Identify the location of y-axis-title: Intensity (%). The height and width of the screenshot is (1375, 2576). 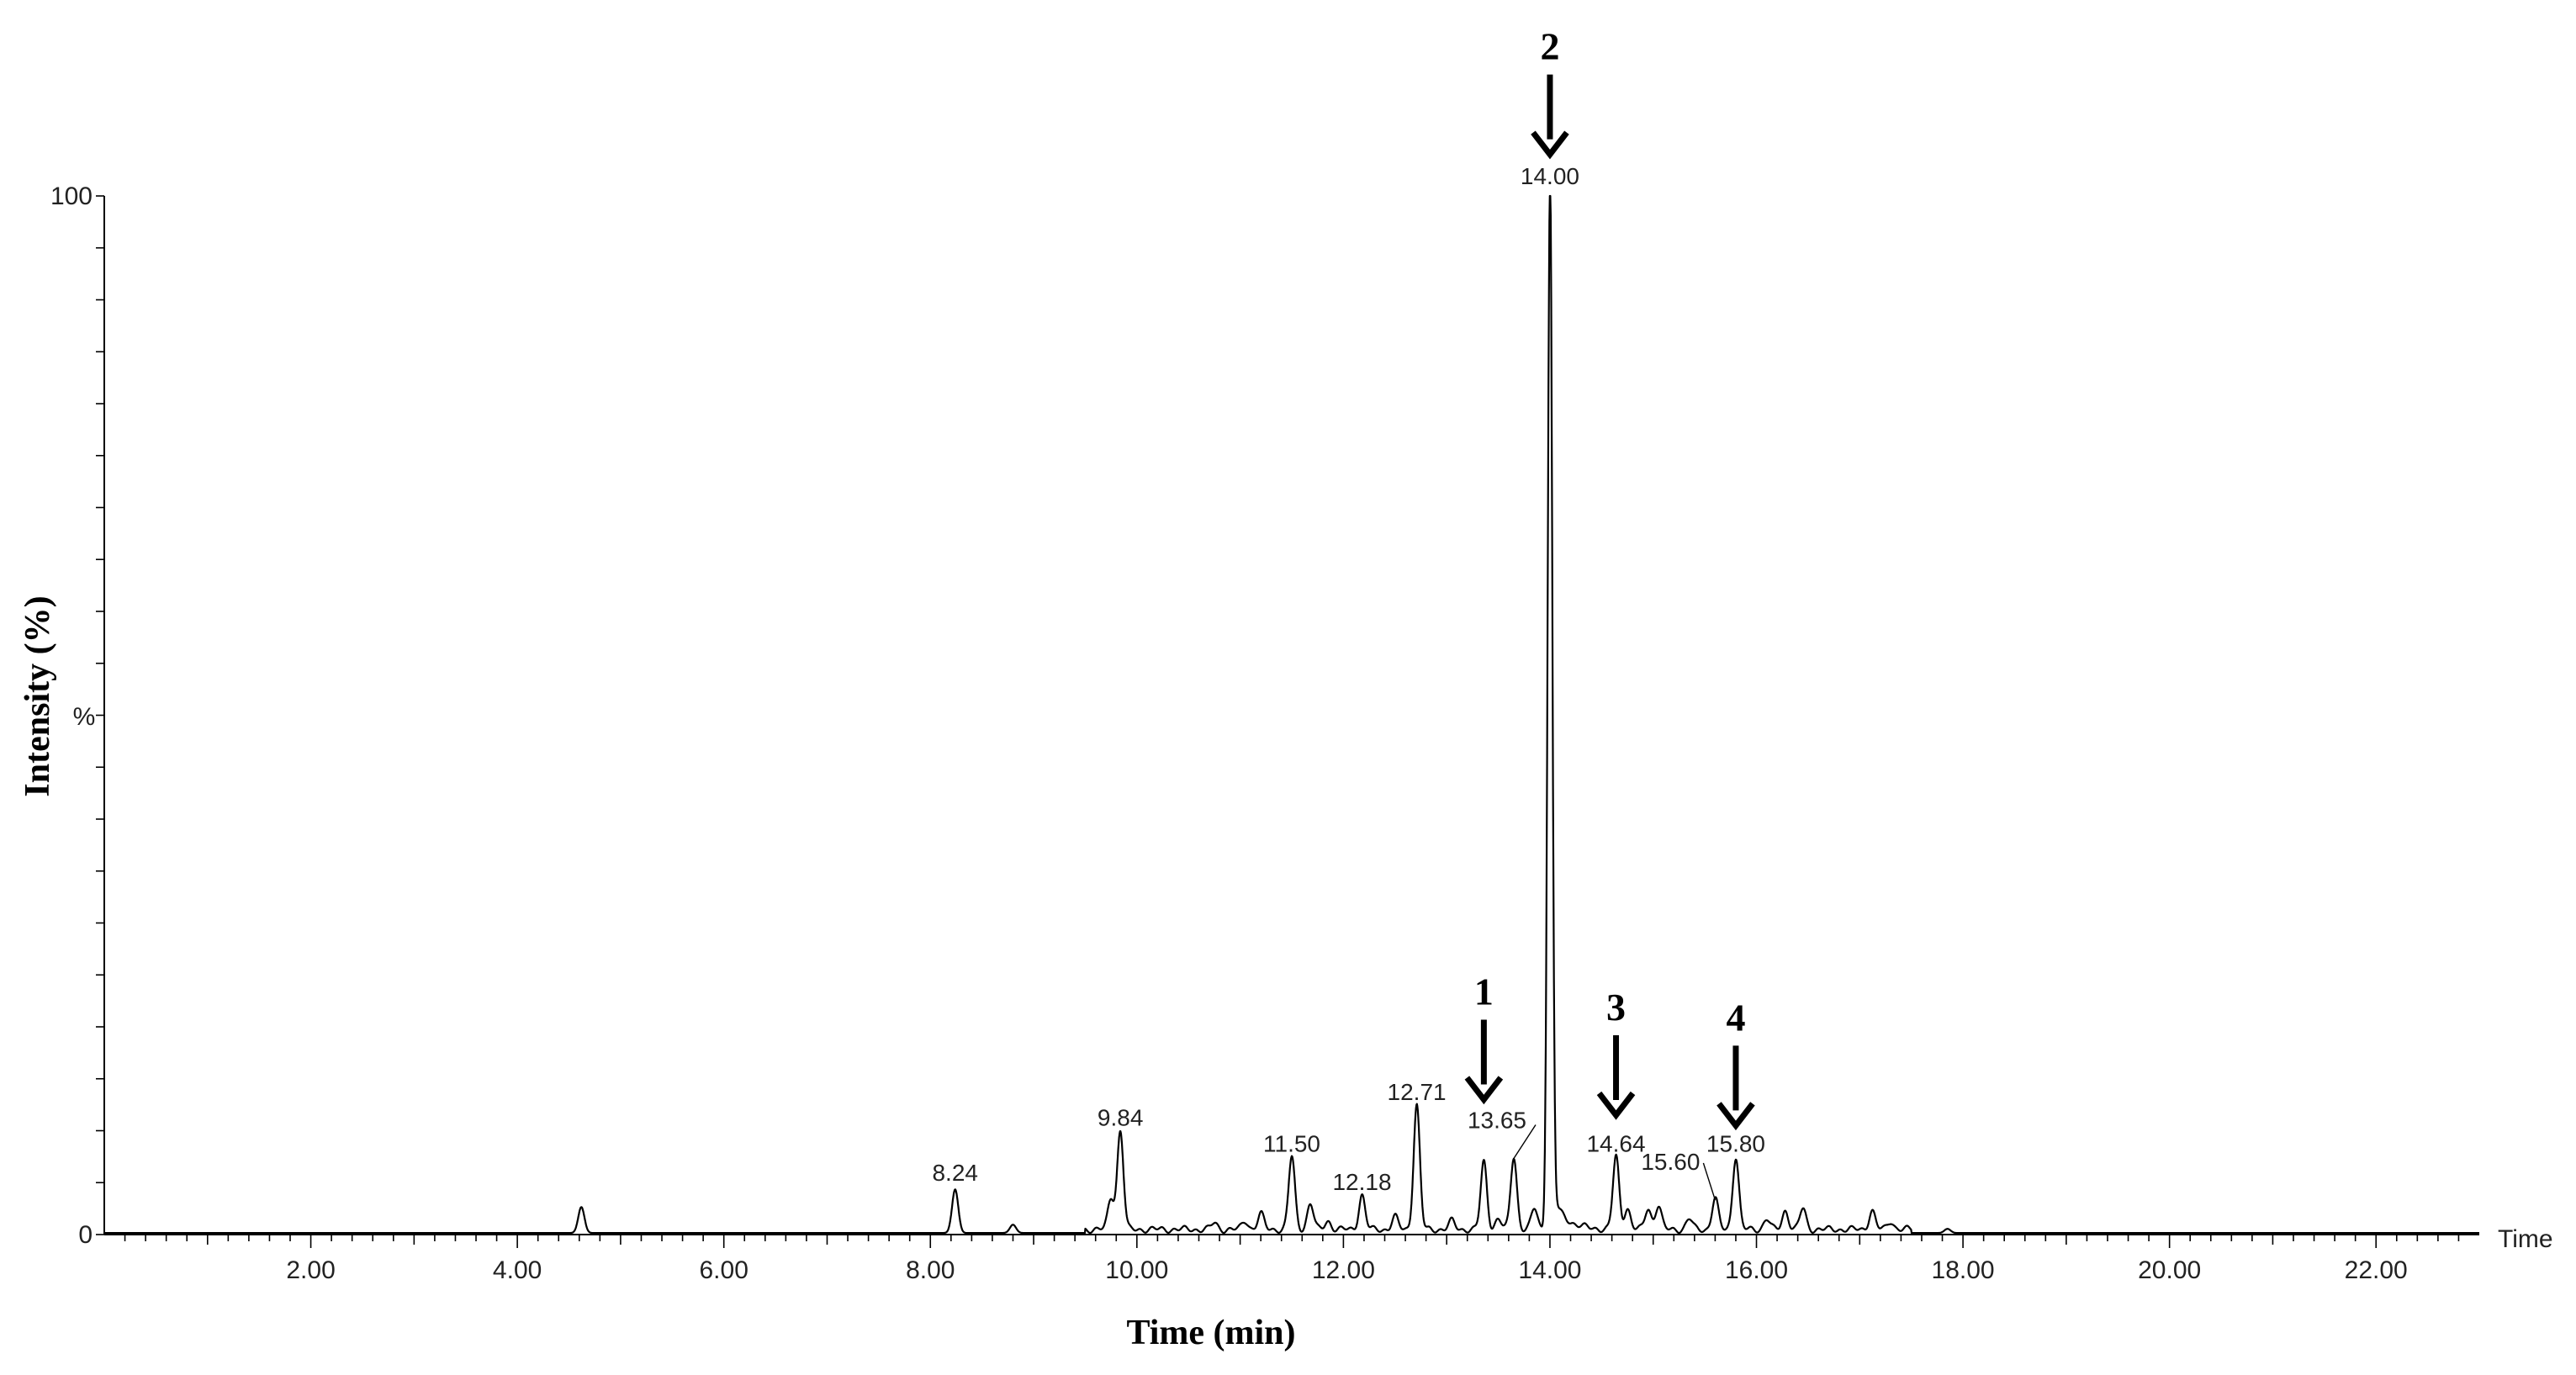
(38, 696).